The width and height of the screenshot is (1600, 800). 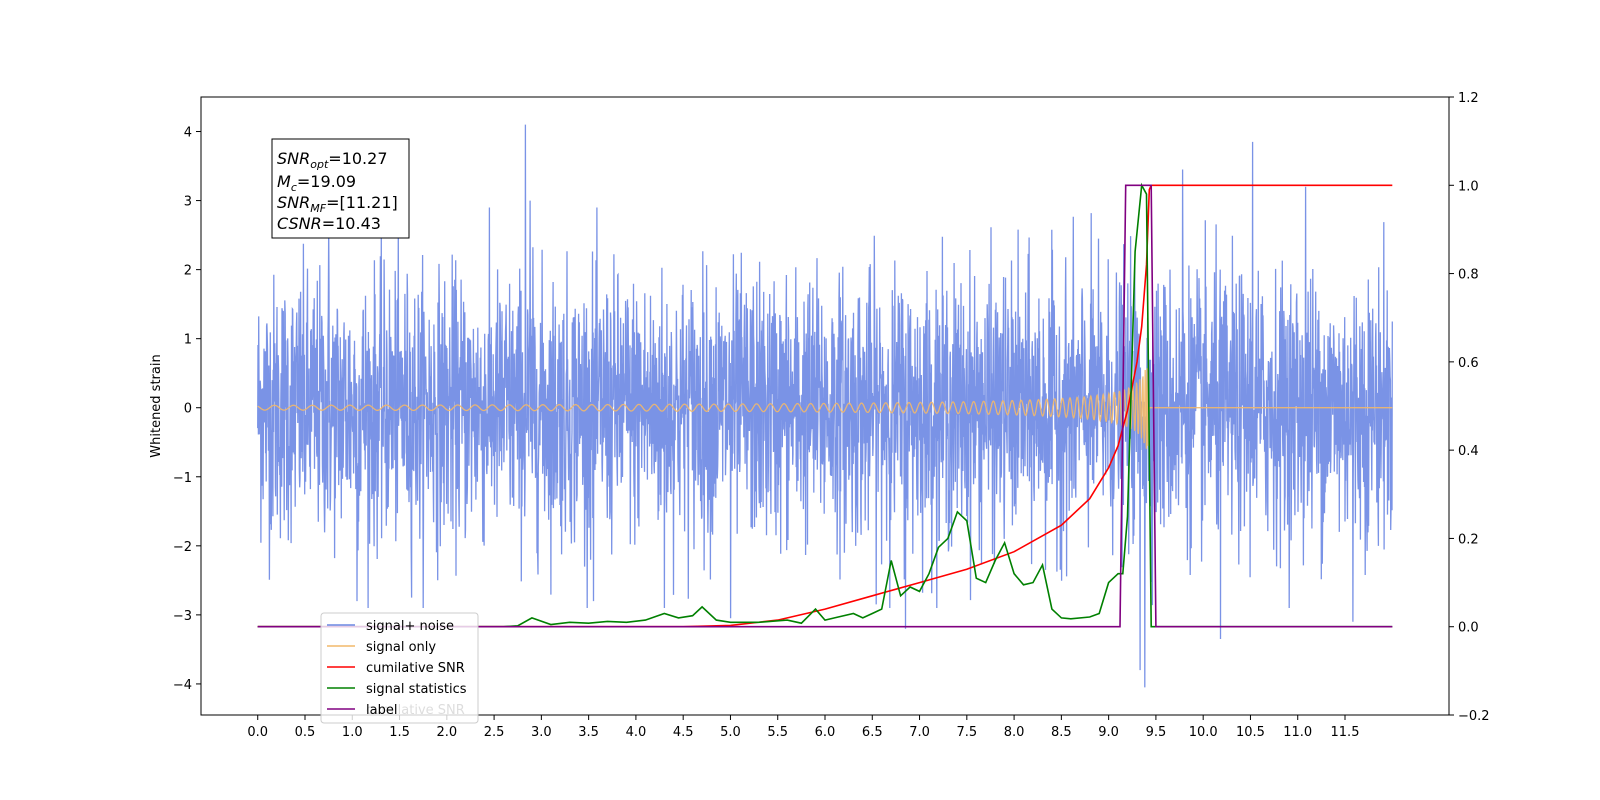 I want to click on x-tick-label: 5.5, so click(x=777, y=732).